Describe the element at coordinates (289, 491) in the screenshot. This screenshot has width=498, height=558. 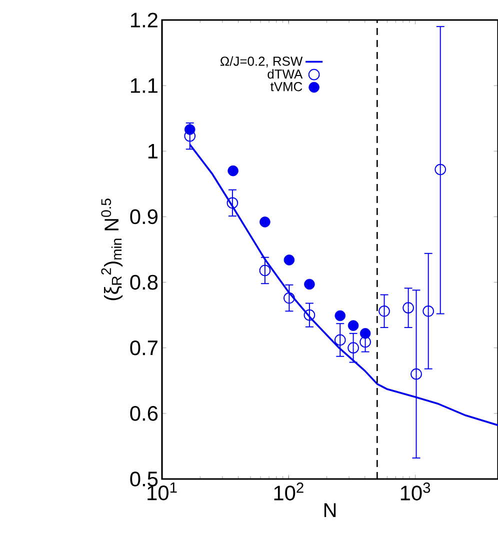
I see `x-tick-label: 10$^{2}$` at that location.